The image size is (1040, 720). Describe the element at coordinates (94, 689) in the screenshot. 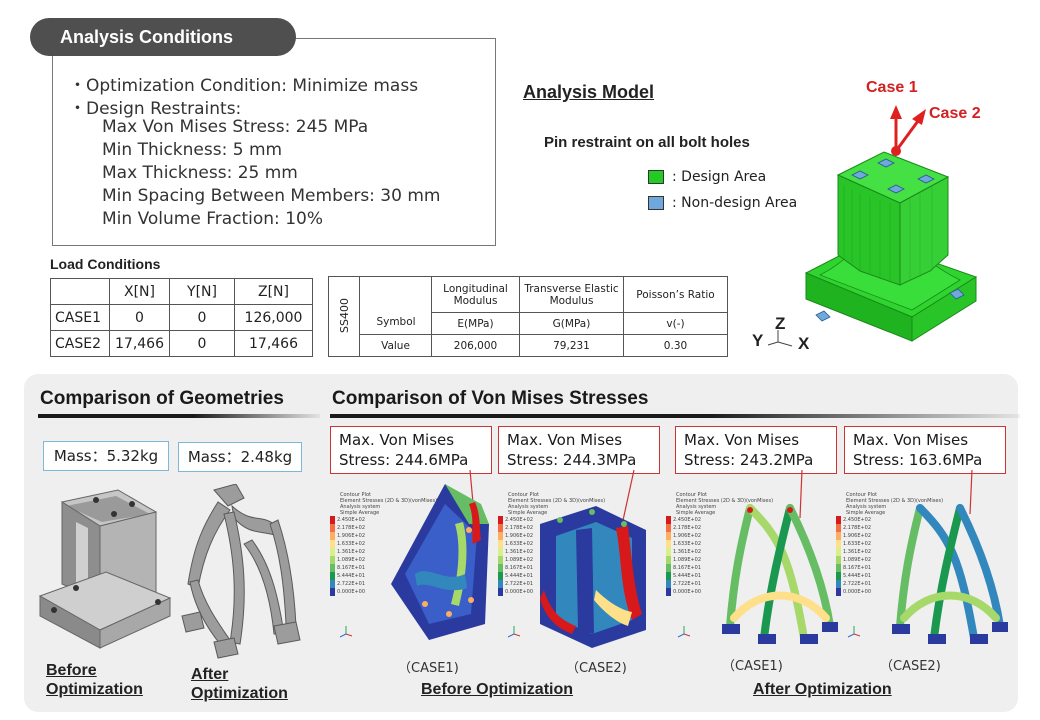

I see `before-label-line-2: Optimization` at that location.